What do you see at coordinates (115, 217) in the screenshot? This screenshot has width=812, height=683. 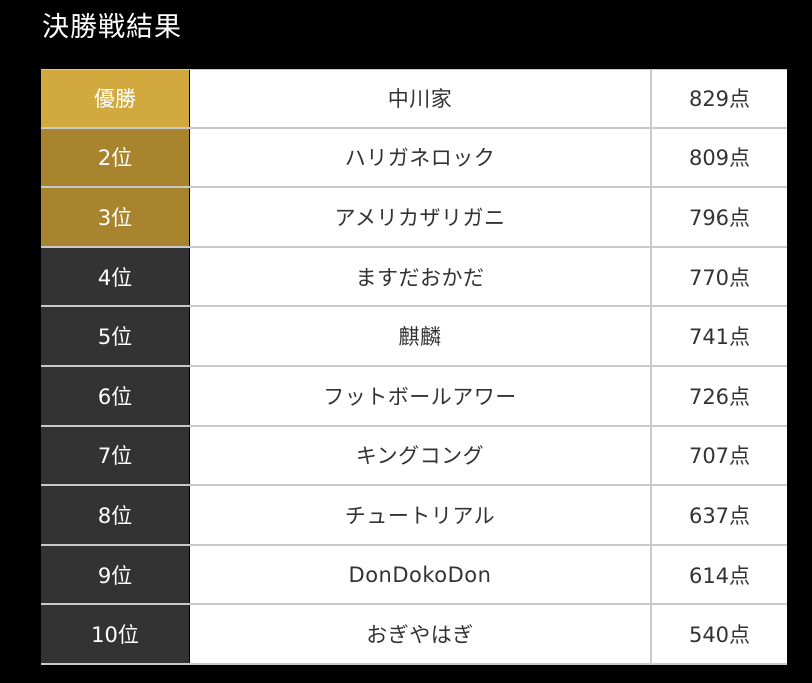 I see `rank-cell: 3位` at bounding box center [115, 217].